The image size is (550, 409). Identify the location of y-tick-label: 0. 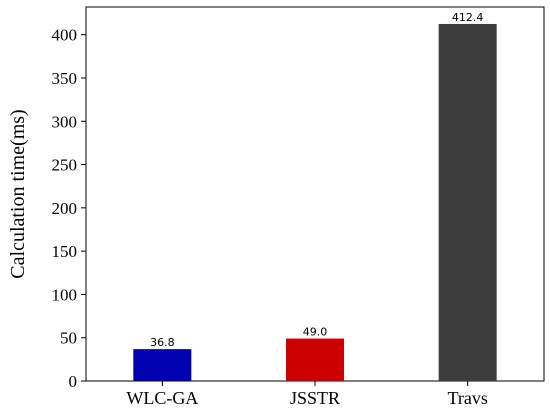
(73, 381).